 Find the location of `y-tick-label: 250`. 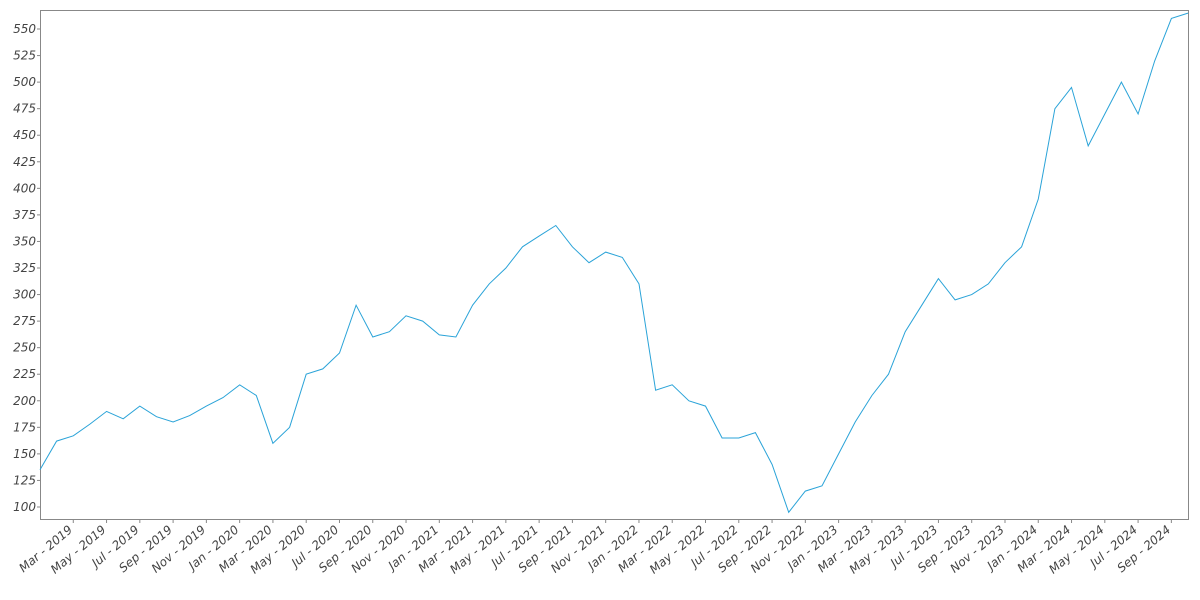

y-tick-label: 250 is located at coordinates (24, 348).